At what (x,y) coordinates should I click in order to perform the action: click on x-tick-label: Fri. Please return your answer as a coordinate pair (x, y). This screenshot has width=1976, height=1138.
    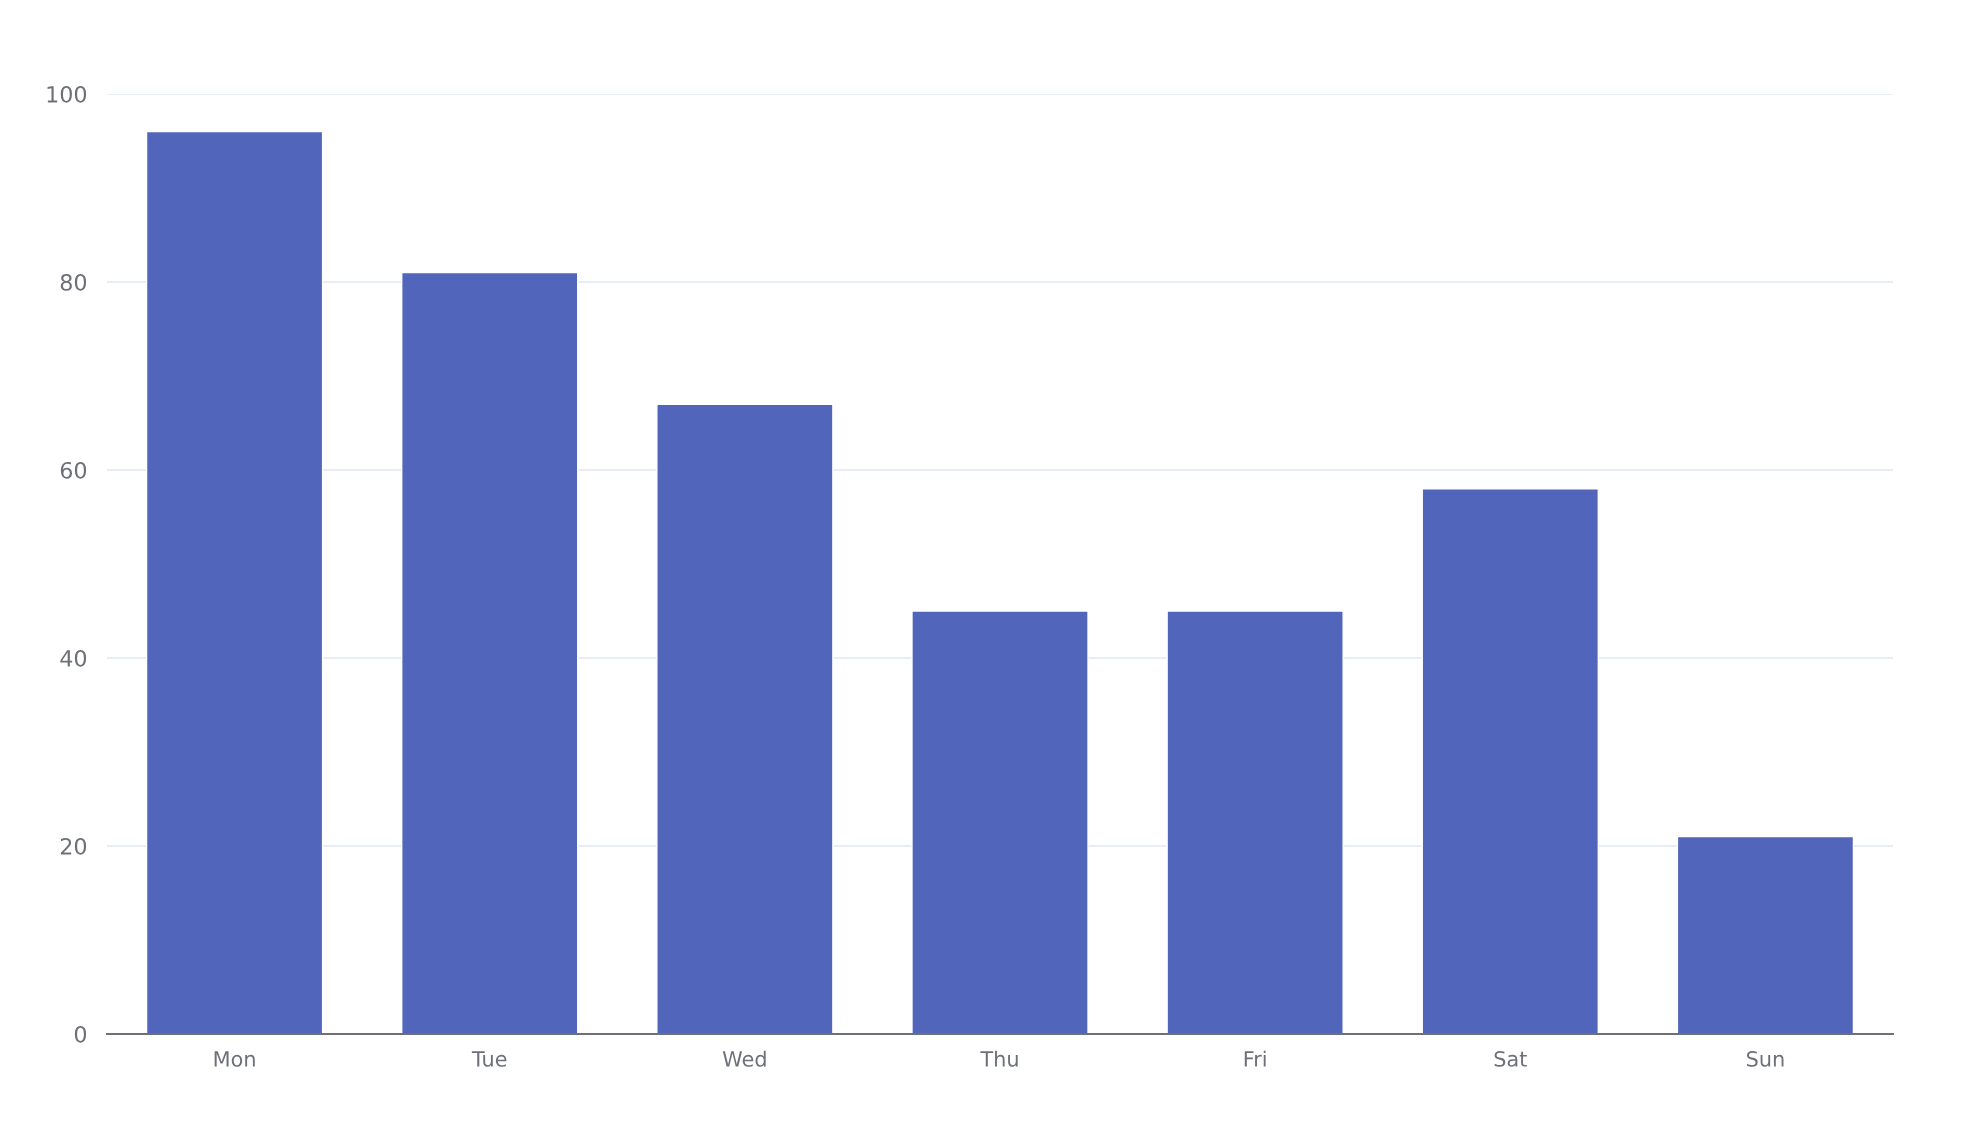
    Looking at the image, I should click on (1255, 1058).